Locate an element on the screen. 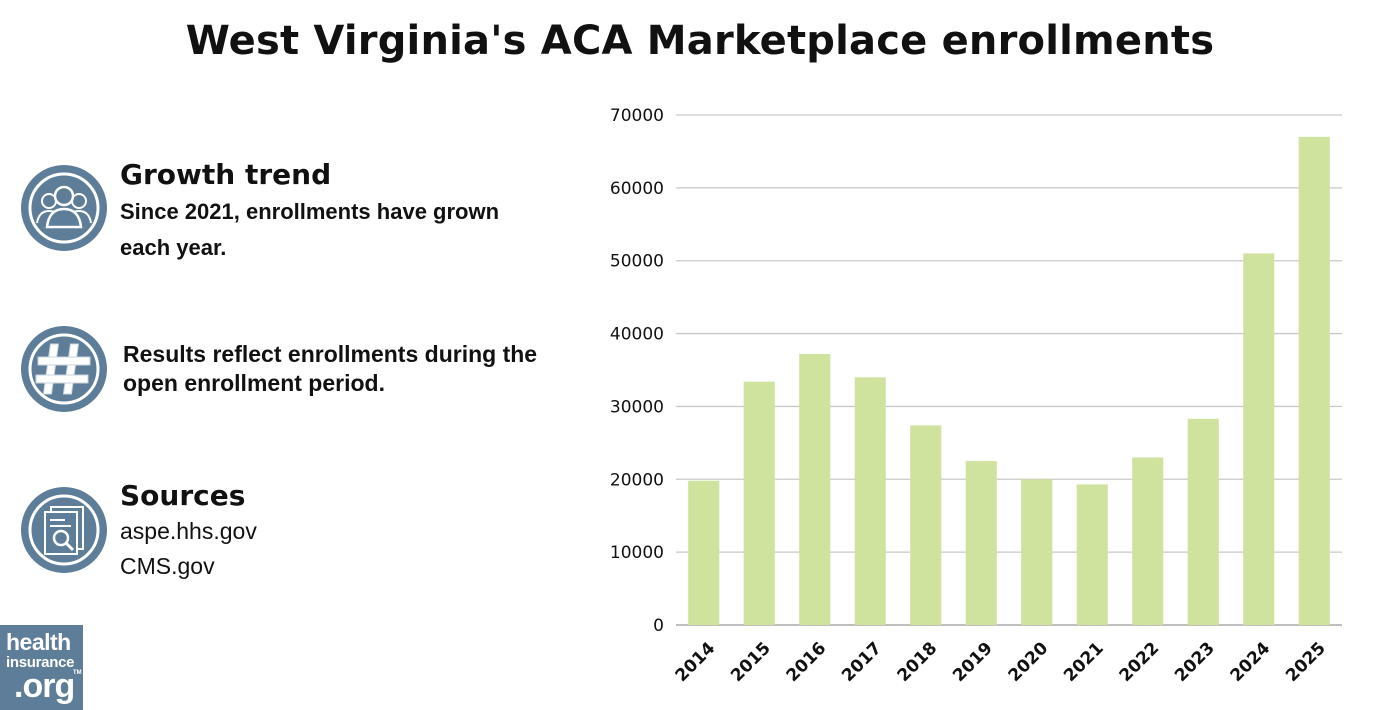 The image size is (1400, 710). x-tick-label: 2018 is located at coordinates (918, 662).